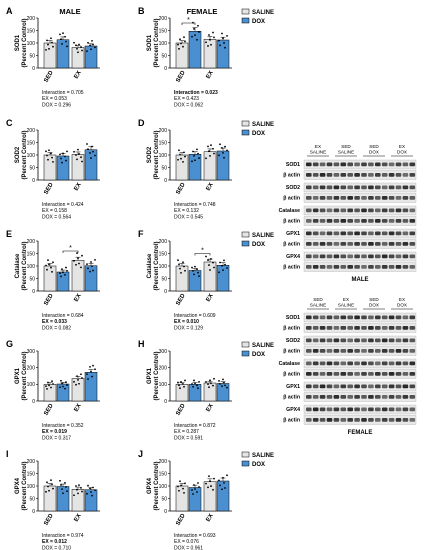 This screenshot has height=550, width=426. I want to click on significance-star: *, so click(202, 251).